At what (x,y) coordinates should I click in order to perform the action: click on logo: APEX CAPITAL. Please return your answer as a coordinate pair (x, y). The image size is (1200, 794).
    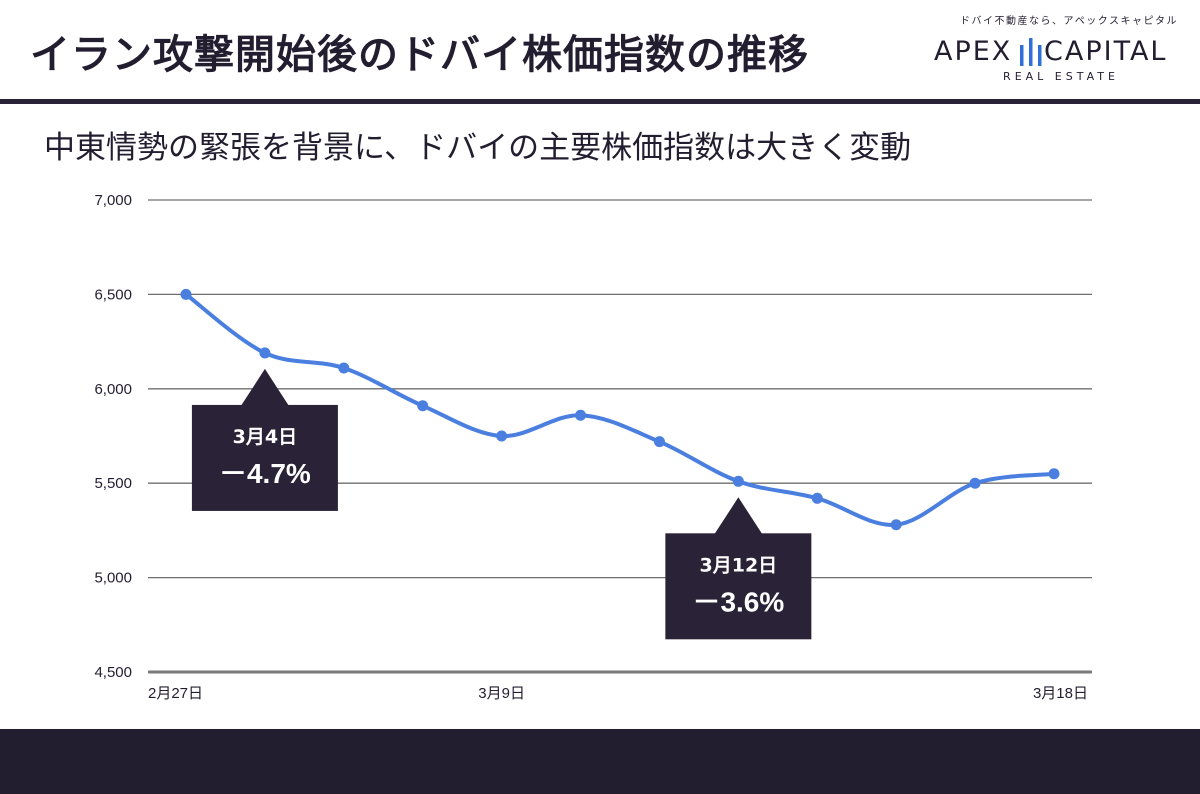
    Looking at the image, I should click on (1055, 52).